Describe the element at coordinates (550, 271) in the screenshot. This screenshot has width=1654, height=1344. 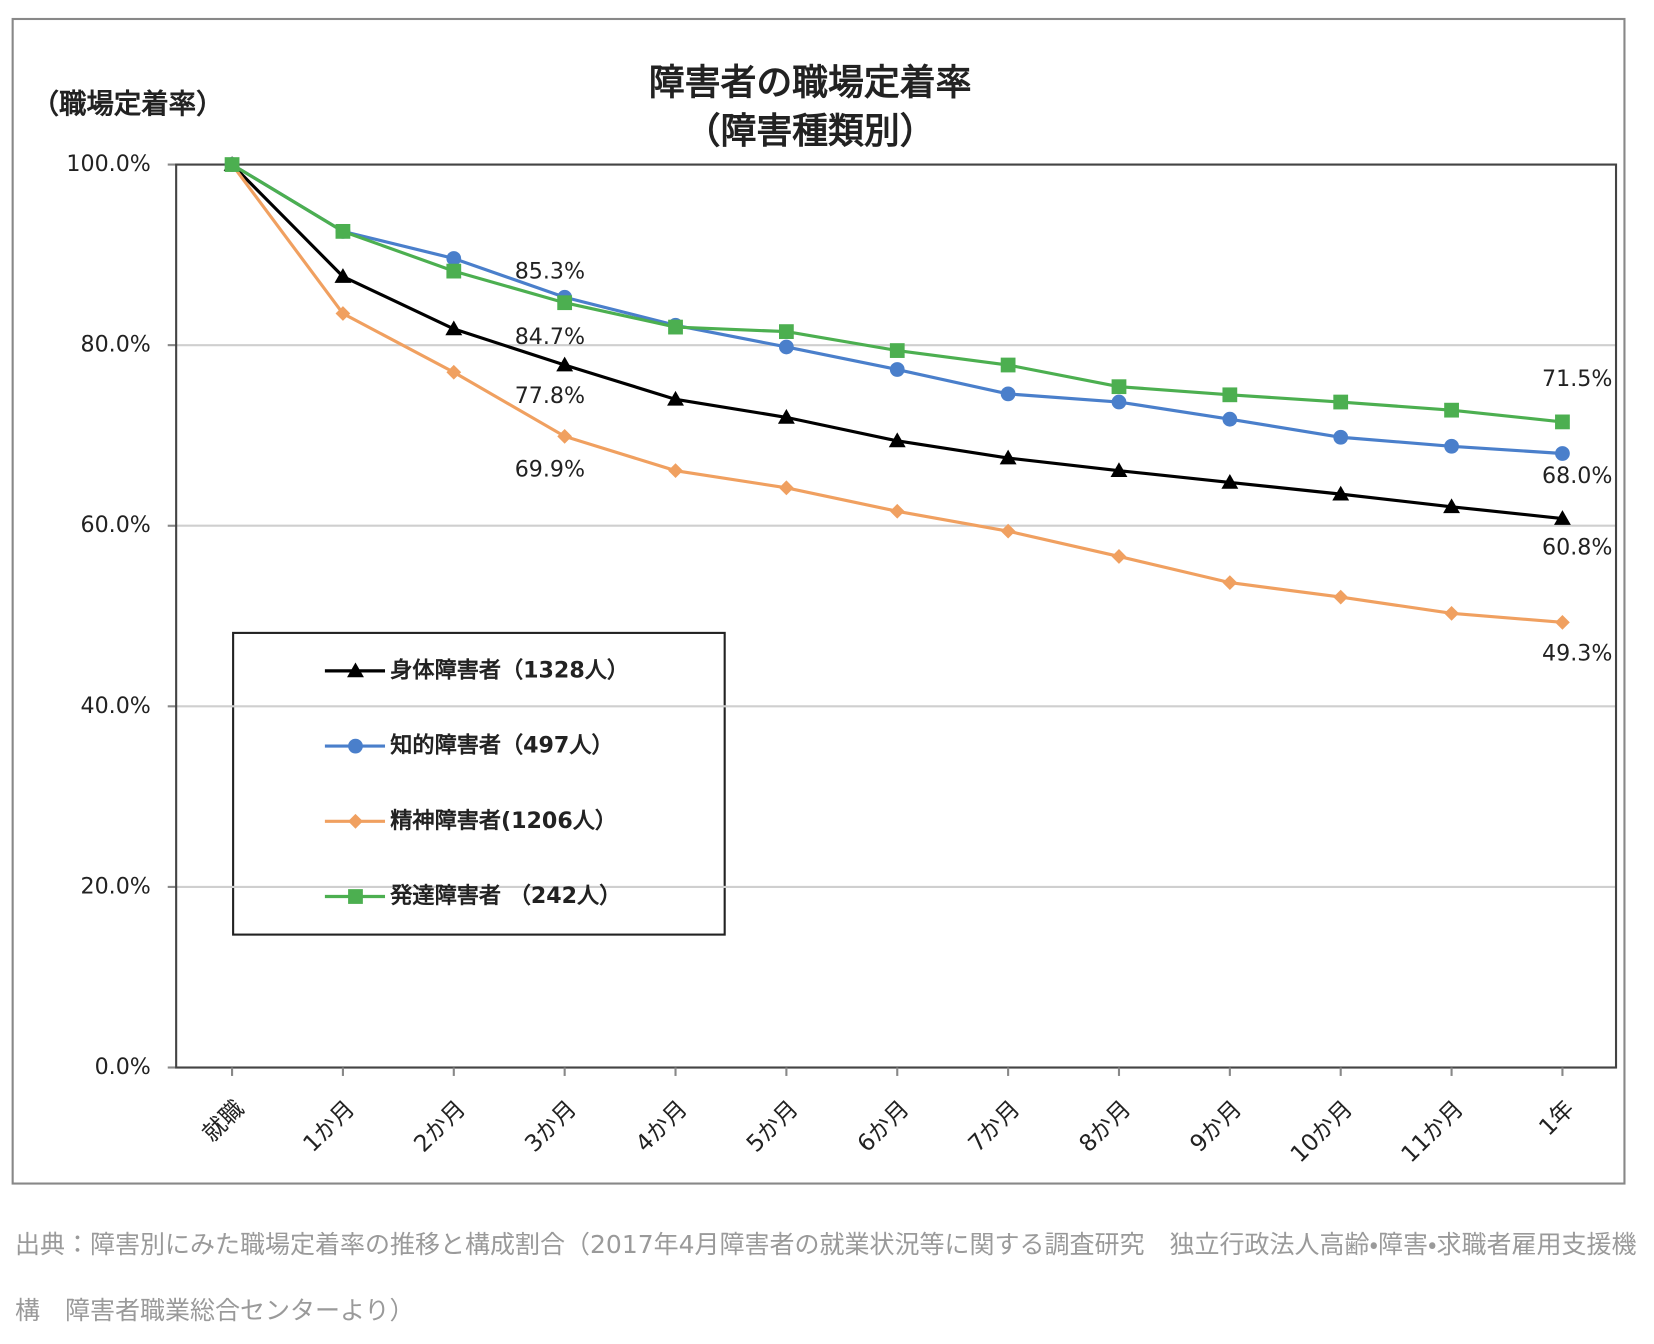
I see `data-label: 85.3%` at that location.